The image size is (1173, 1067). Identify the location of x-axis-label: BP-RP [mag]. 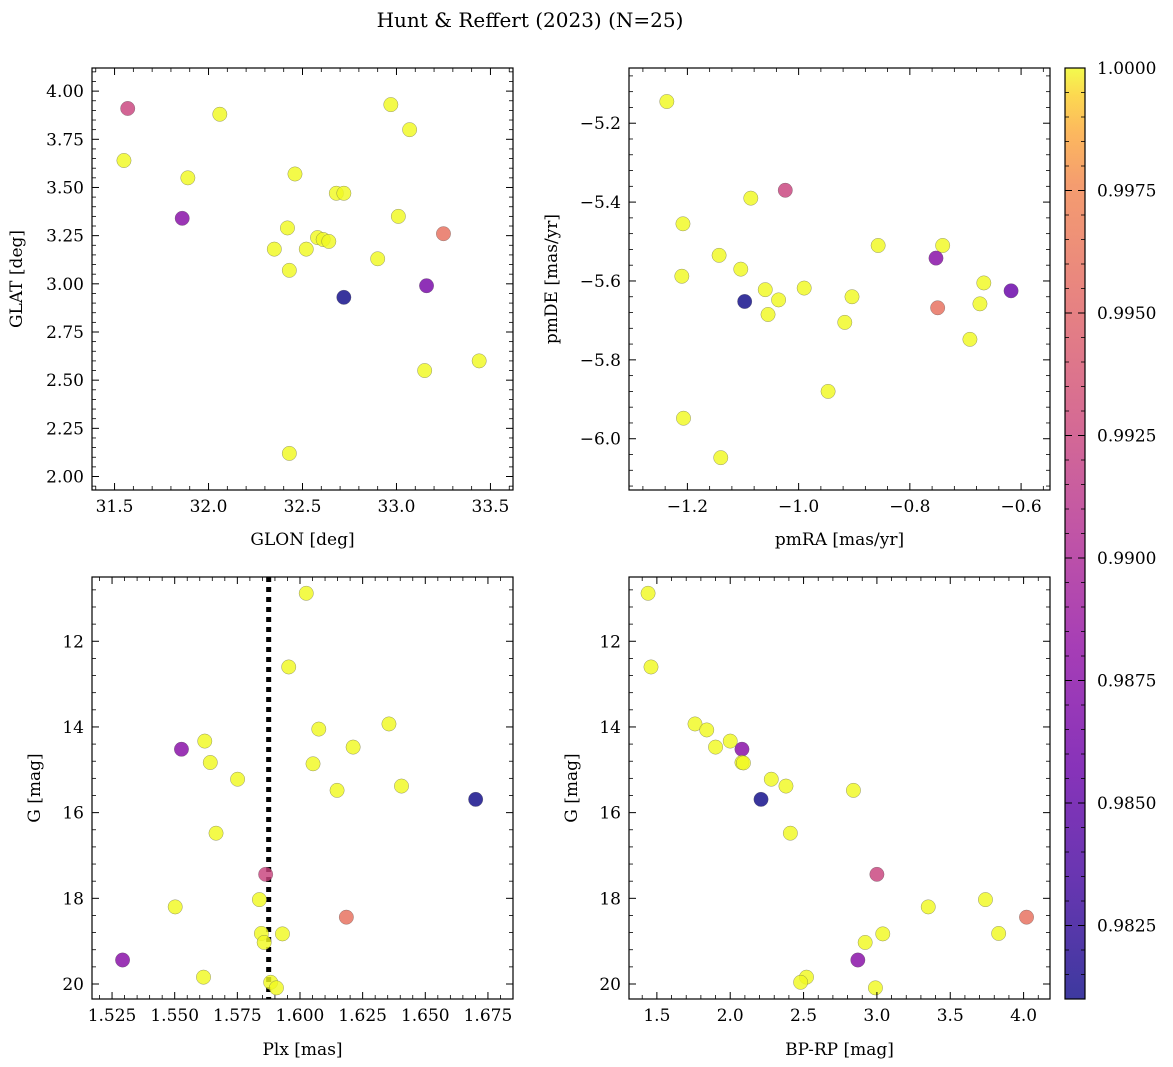
(839, 1050).